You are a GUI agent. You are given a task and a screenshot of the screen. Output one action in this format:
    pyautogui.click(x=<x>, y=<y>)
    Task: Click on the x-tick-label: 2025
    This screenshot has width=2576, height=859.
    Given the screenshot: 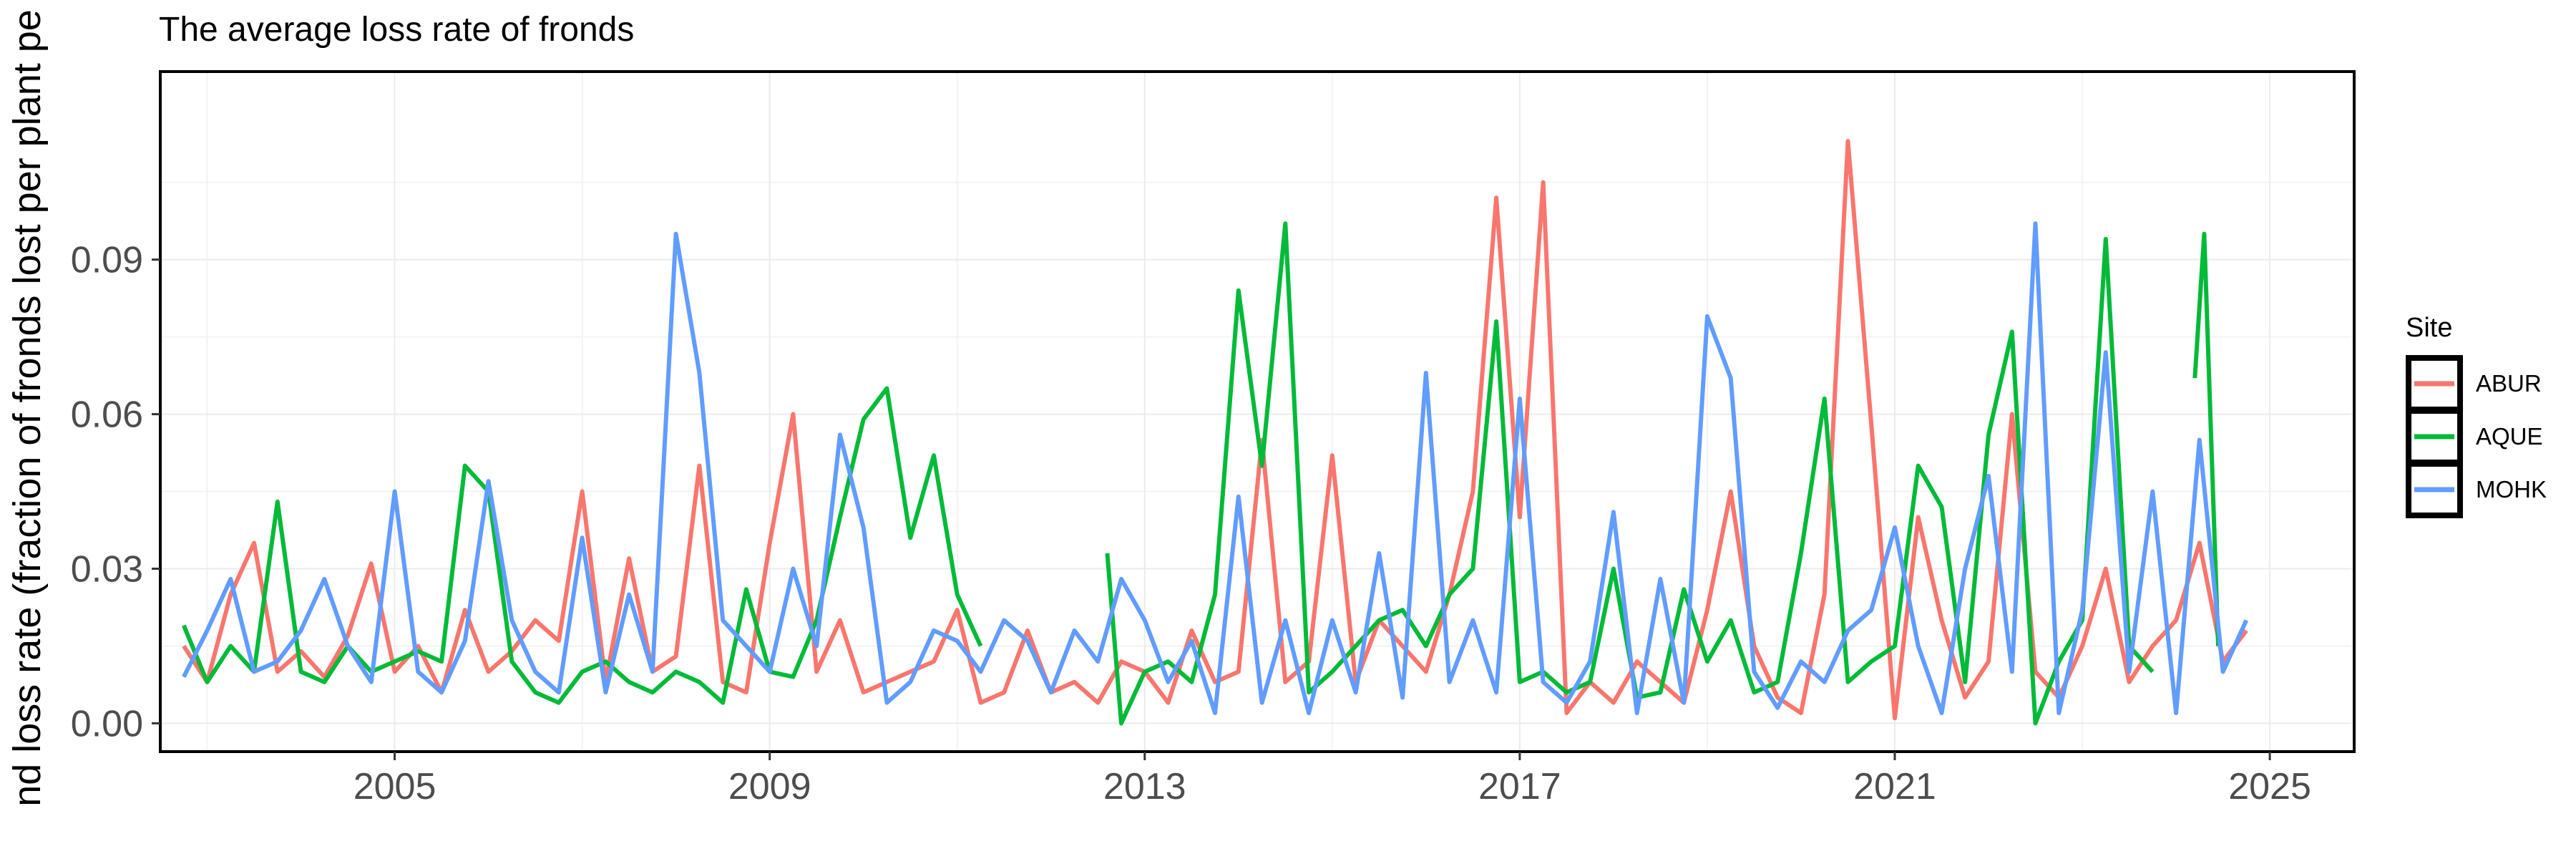 What is the action you would take?
    pyautogui.click(x=2269, y=786)
    